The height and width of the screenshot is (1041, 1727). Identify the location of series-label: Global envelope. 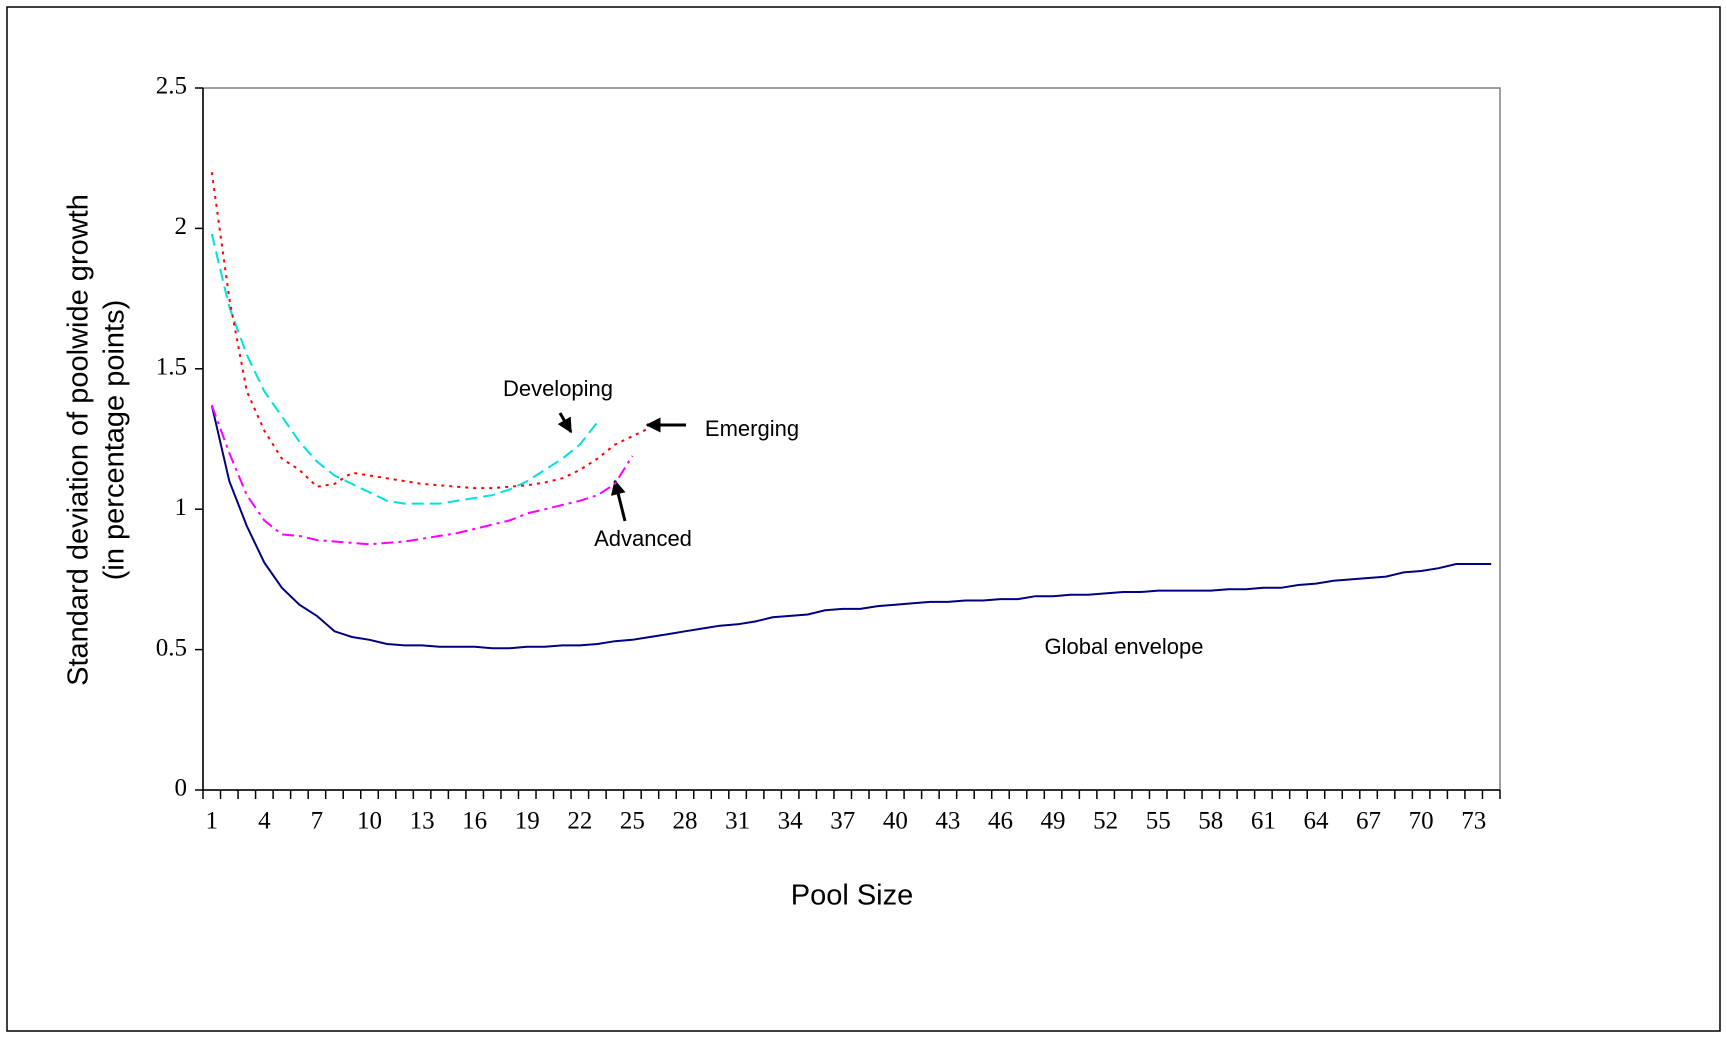
(1123, 646).